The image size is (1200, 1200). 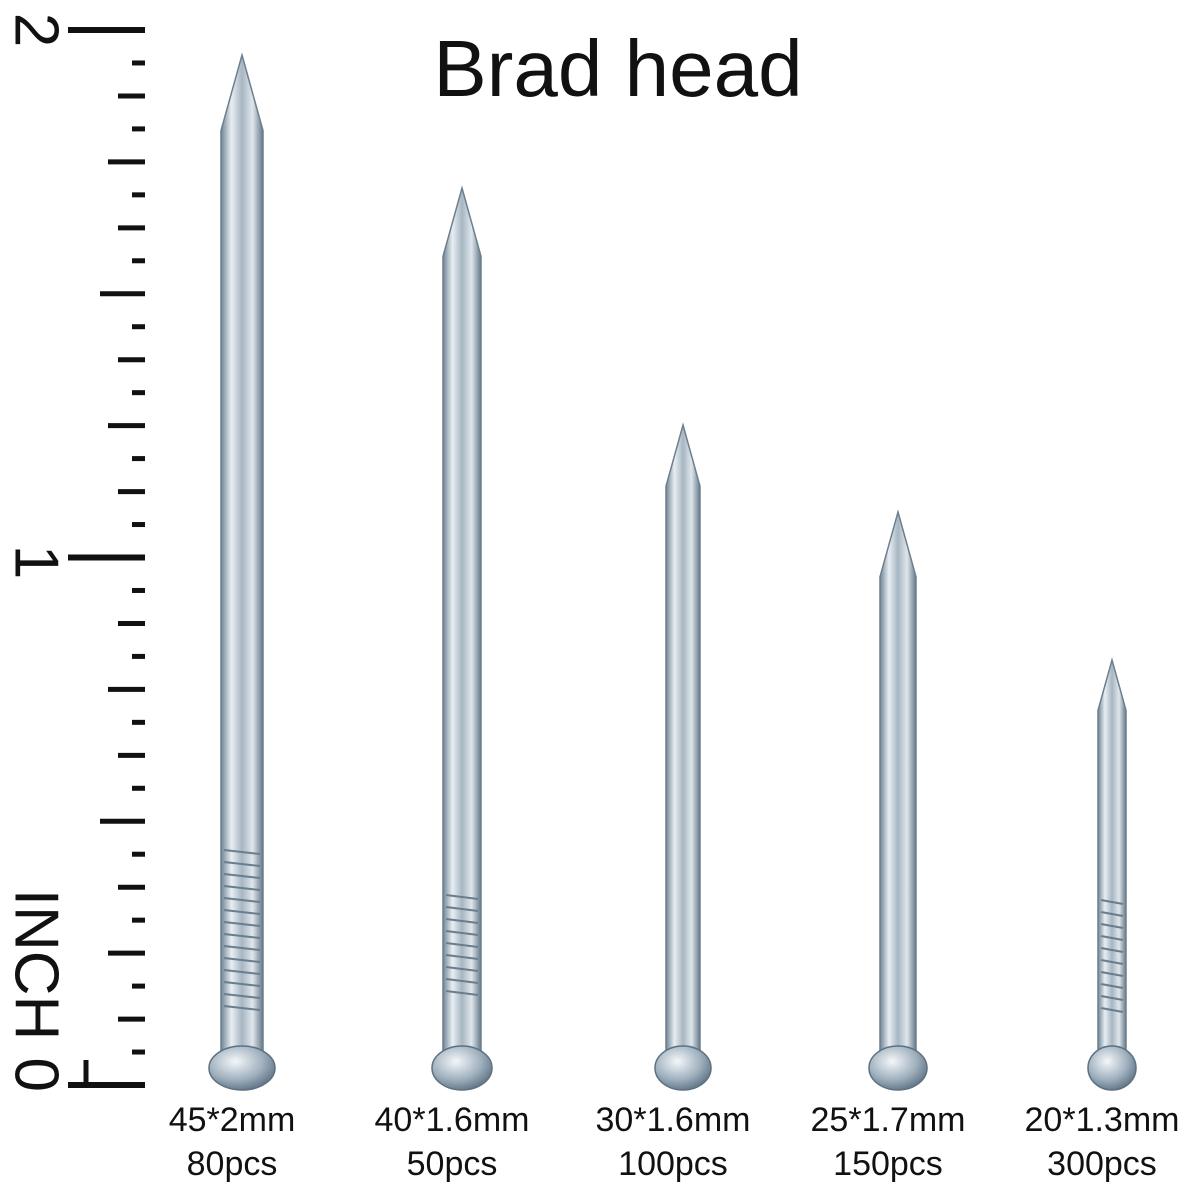 What do you see at coordinates (617, 68) in the screenshot?
I see `title: Brad head` at bounding box center [617, 68].